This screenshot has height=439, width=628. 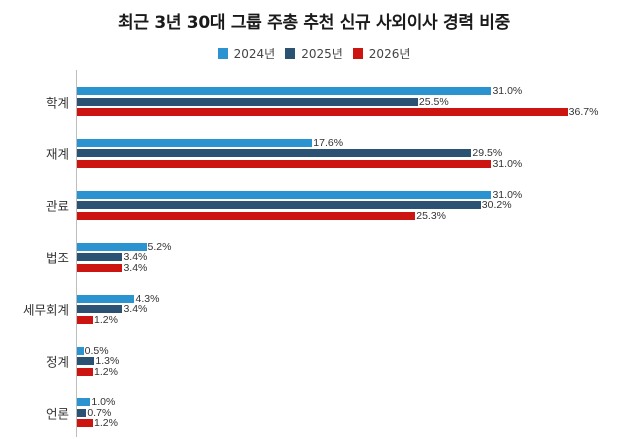 What do you see at coordinates (389, 54) in the screenshot?
I see `legend-label-2026: 2026년` at bounding box center [389, 54].